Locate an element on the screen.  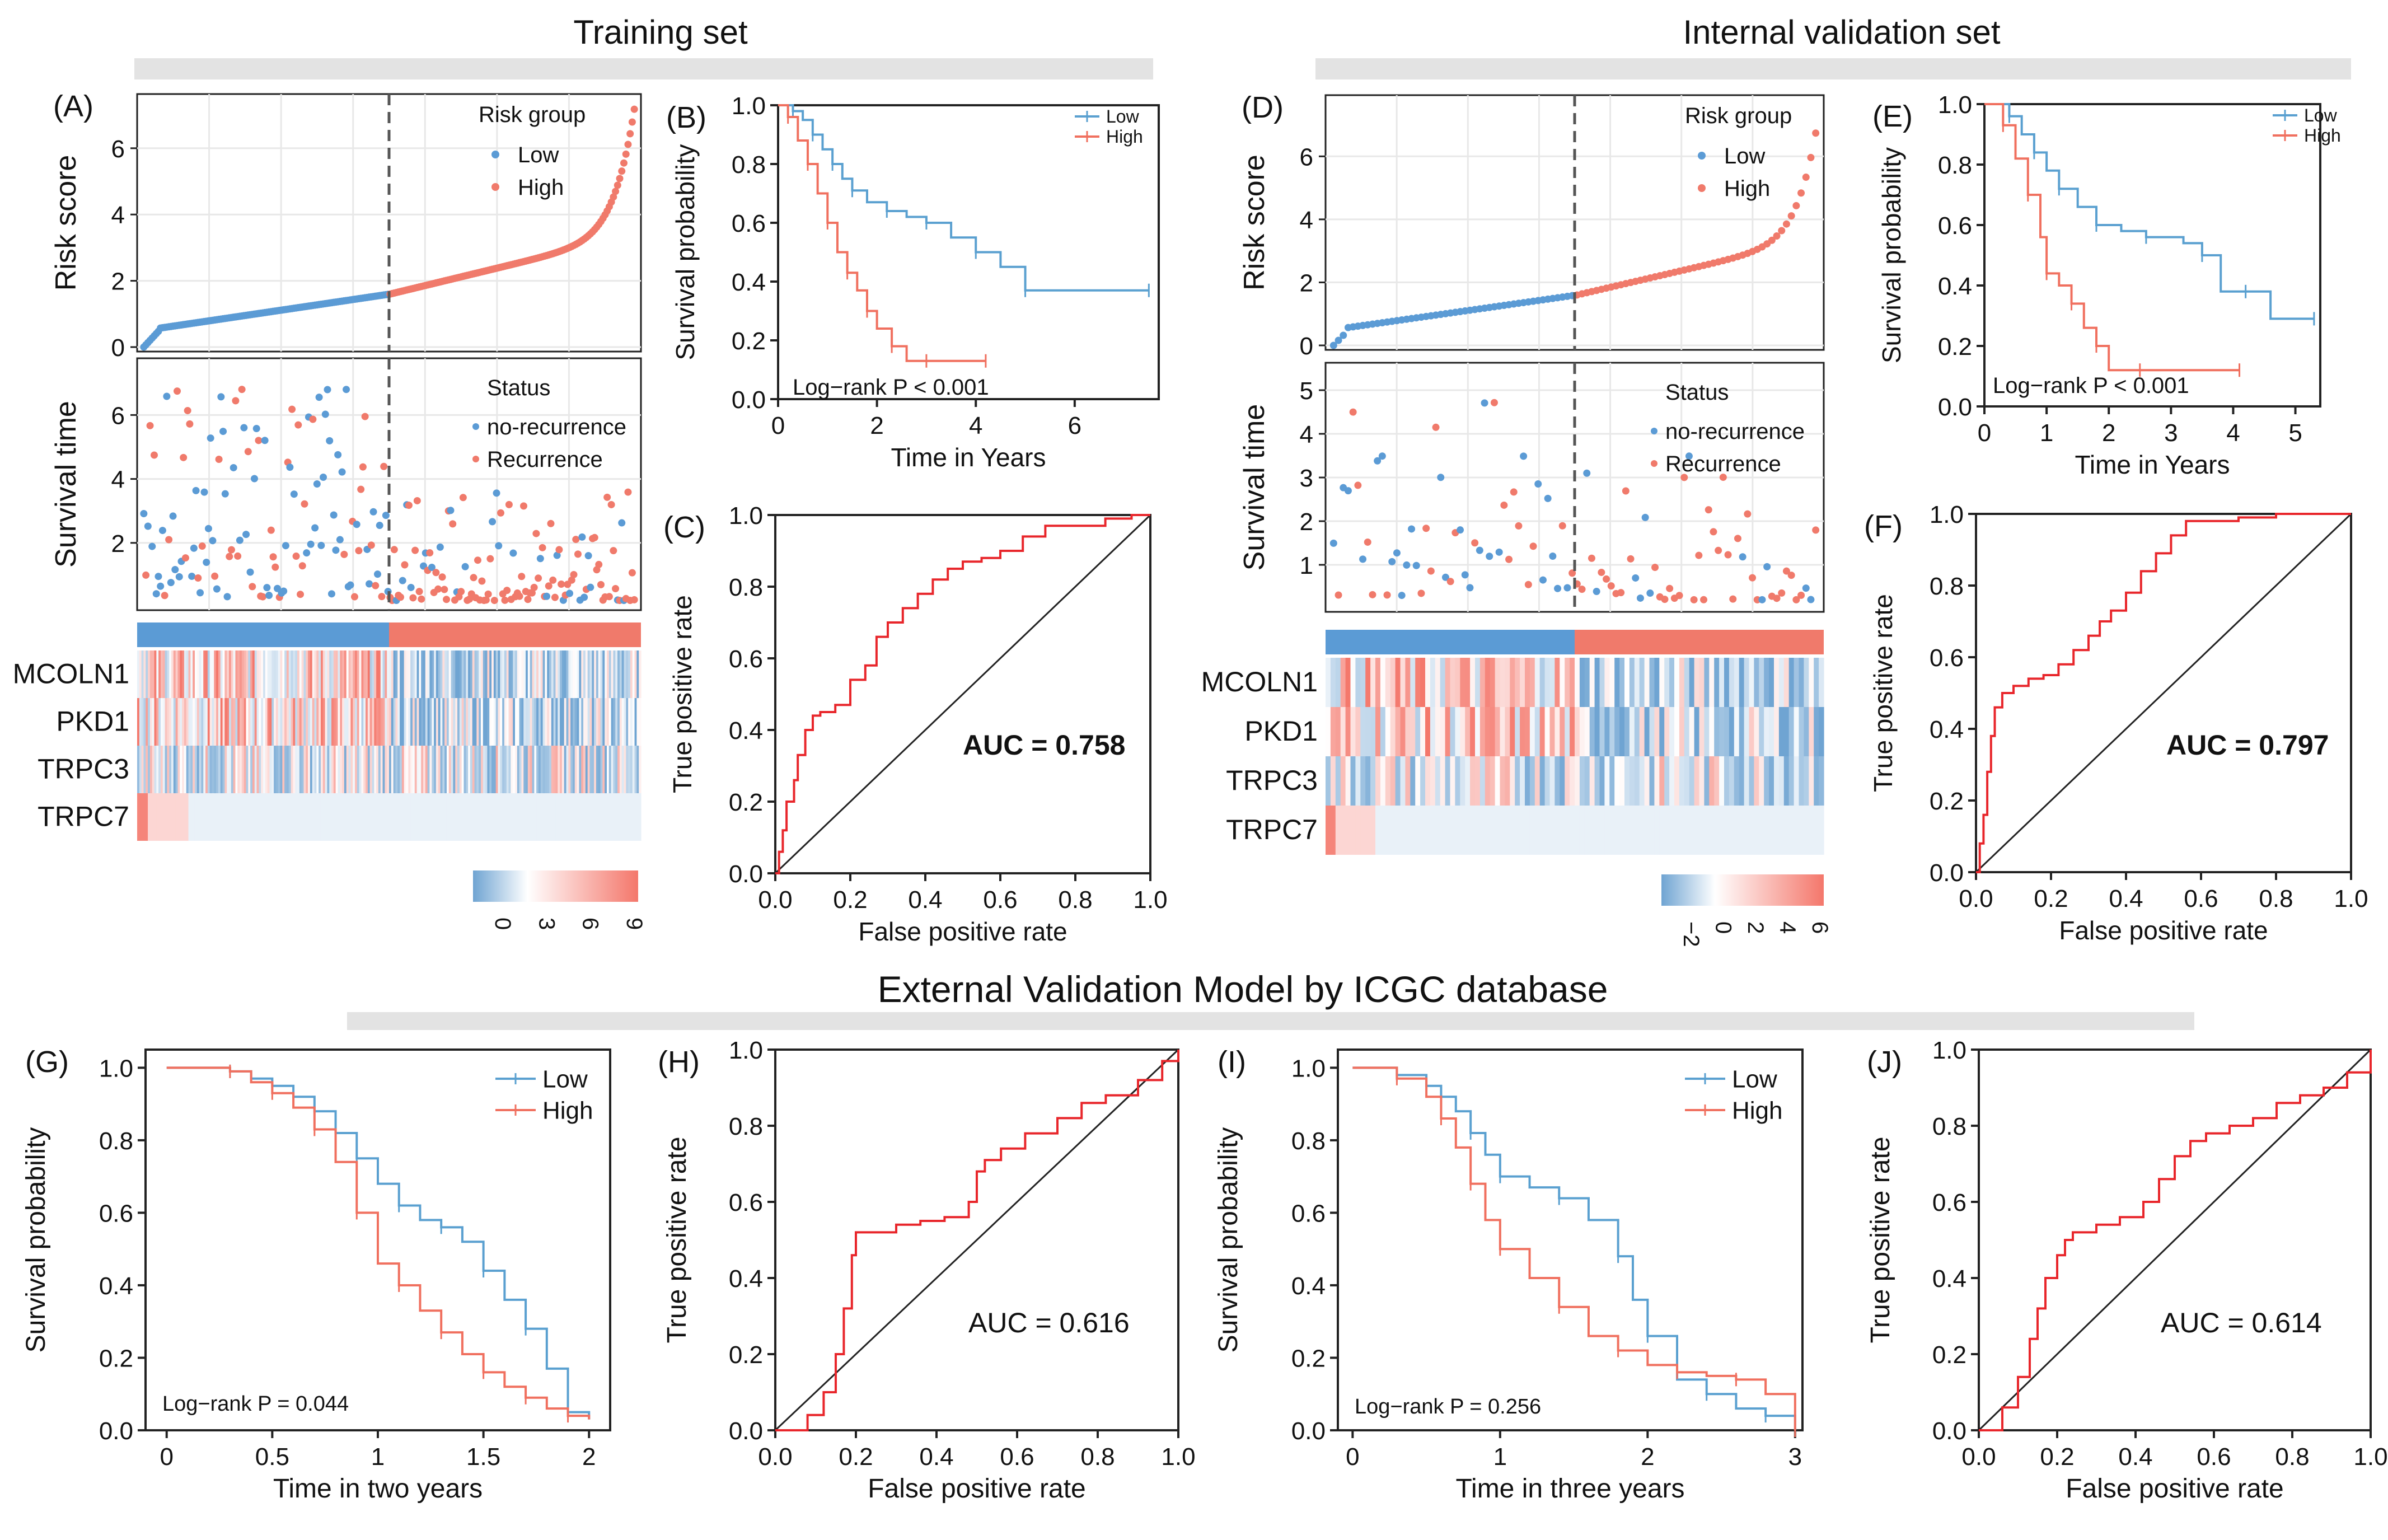
legend-label-recurrence: Recurrence is located at coordinates (1723, 464).